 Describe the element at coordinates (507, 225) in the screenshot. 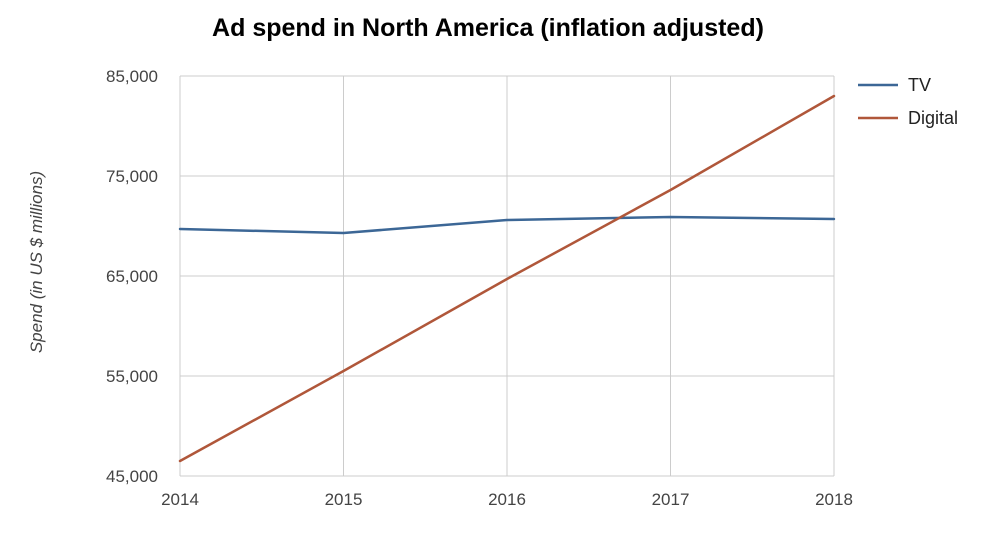

I see `series-line-tv` at that location.